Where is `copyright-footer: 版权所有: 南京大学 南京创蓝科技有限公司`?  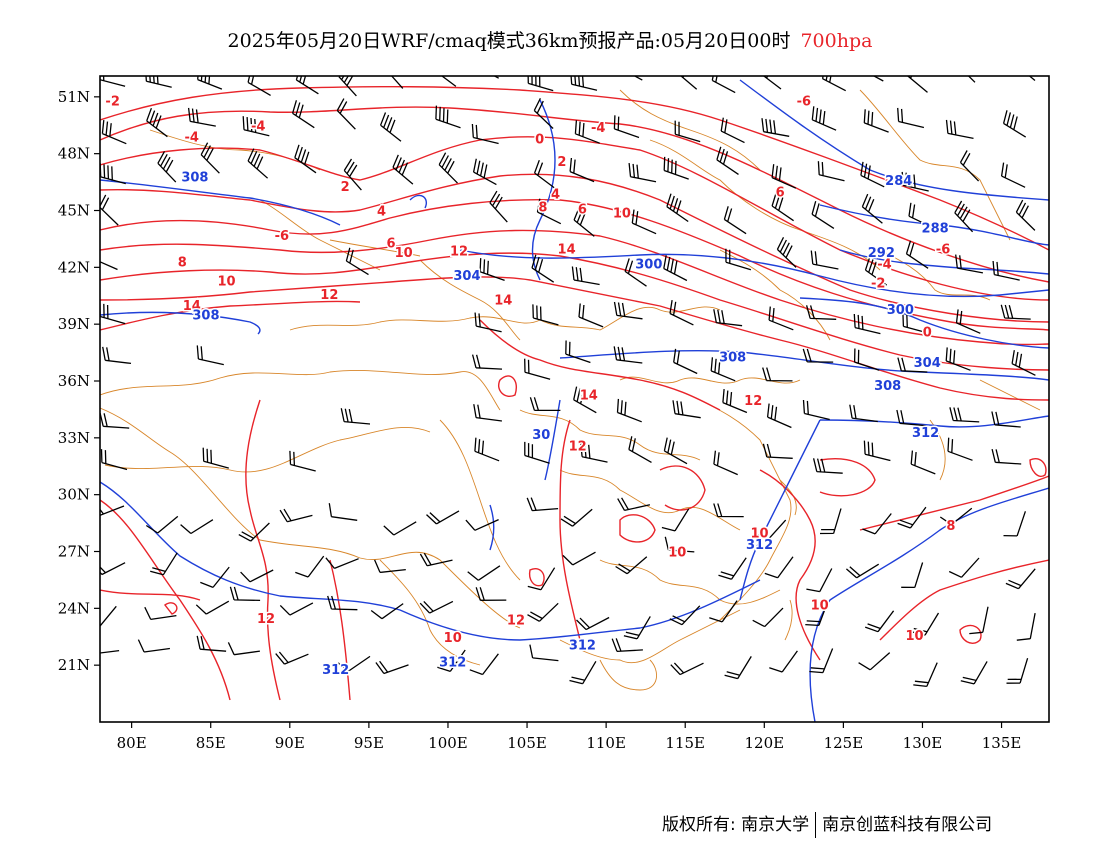
copyright-footer: 版权所有: 南京大学 南京创蓝科技有限公司 is located at coordinates (827, 824).